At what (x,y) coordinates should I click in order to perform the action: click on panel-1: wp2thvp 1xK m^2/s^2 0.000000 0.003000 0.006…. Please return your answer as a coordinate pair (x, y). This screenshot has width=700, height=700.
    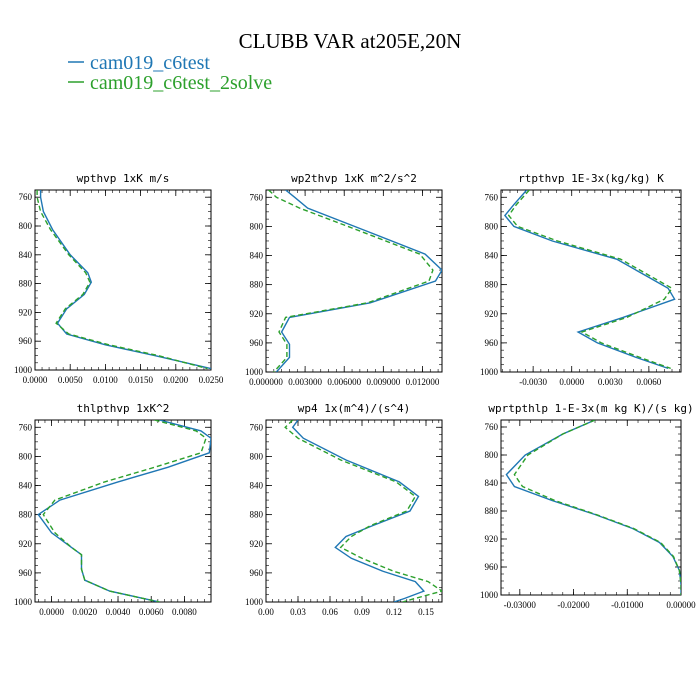
    Looking at the image, I should click on (344, 279).